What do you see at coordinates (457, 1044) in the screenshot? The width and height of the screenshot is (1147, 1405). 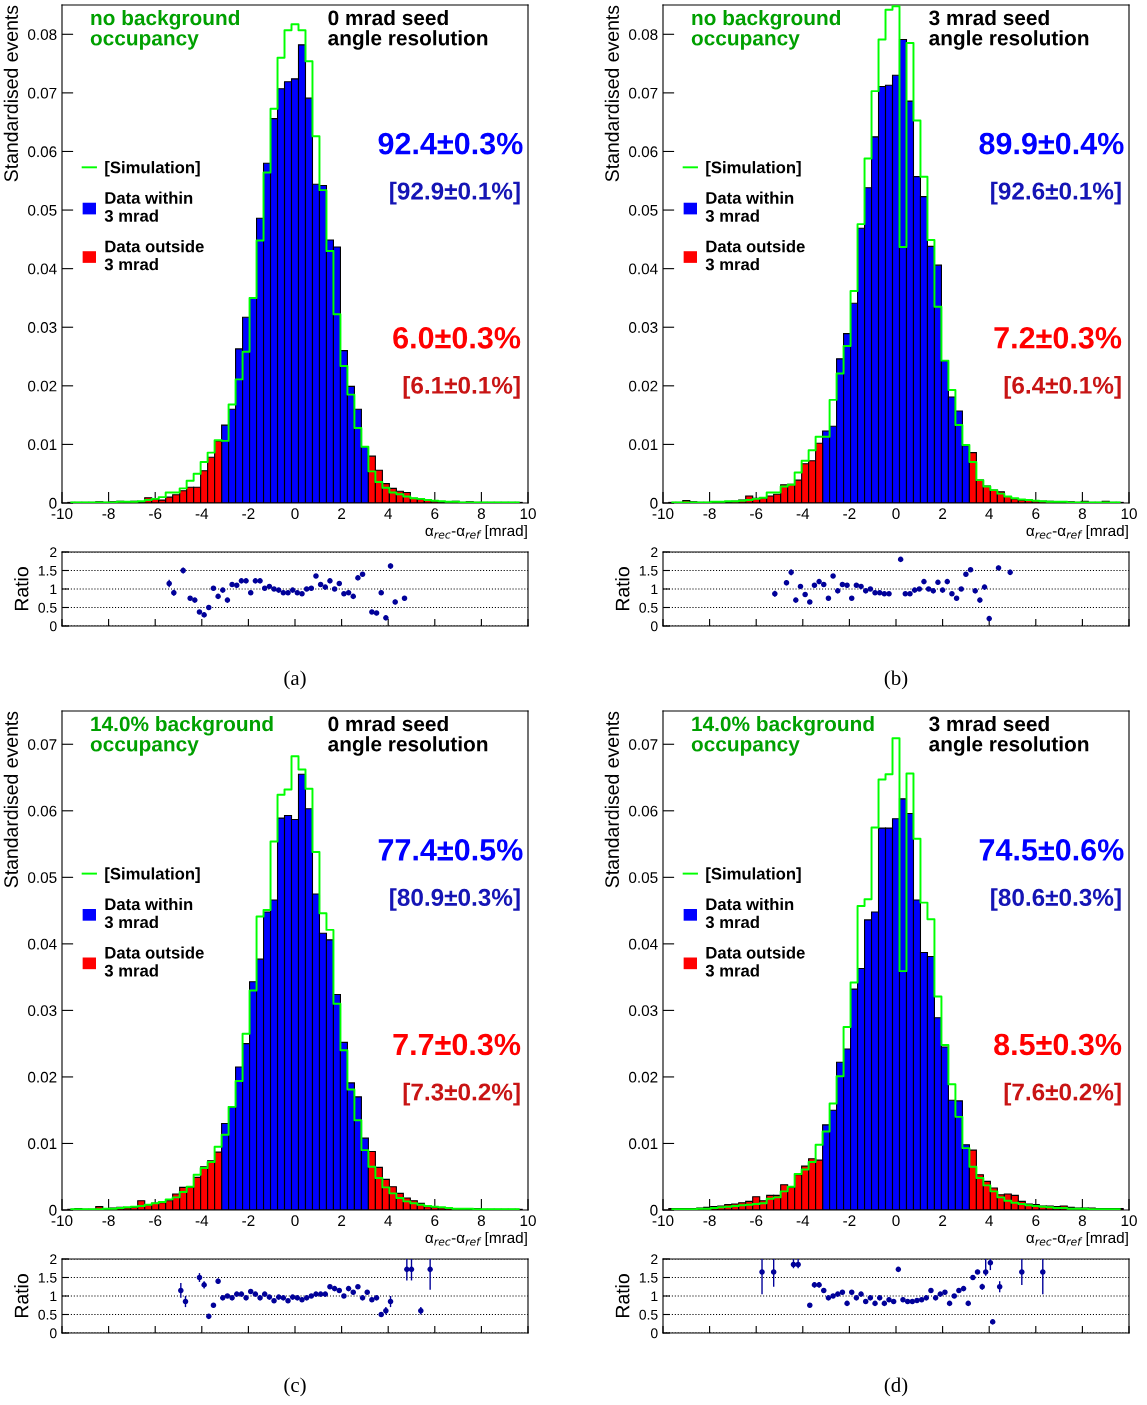 I see `annotation: 7.7±0.3%` at bounding box center [457, 1044].